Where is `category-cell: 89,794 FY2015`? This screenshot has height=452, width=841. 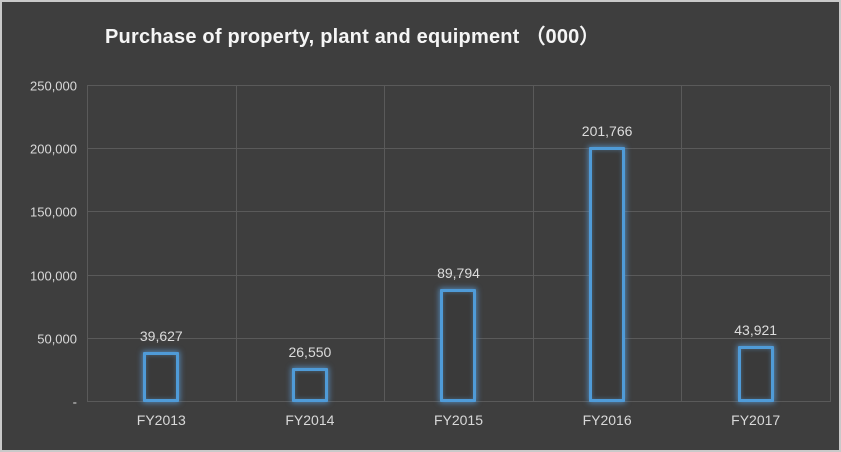 category-cell: 89,794 FY2015 is located at coordinates (458, 257).